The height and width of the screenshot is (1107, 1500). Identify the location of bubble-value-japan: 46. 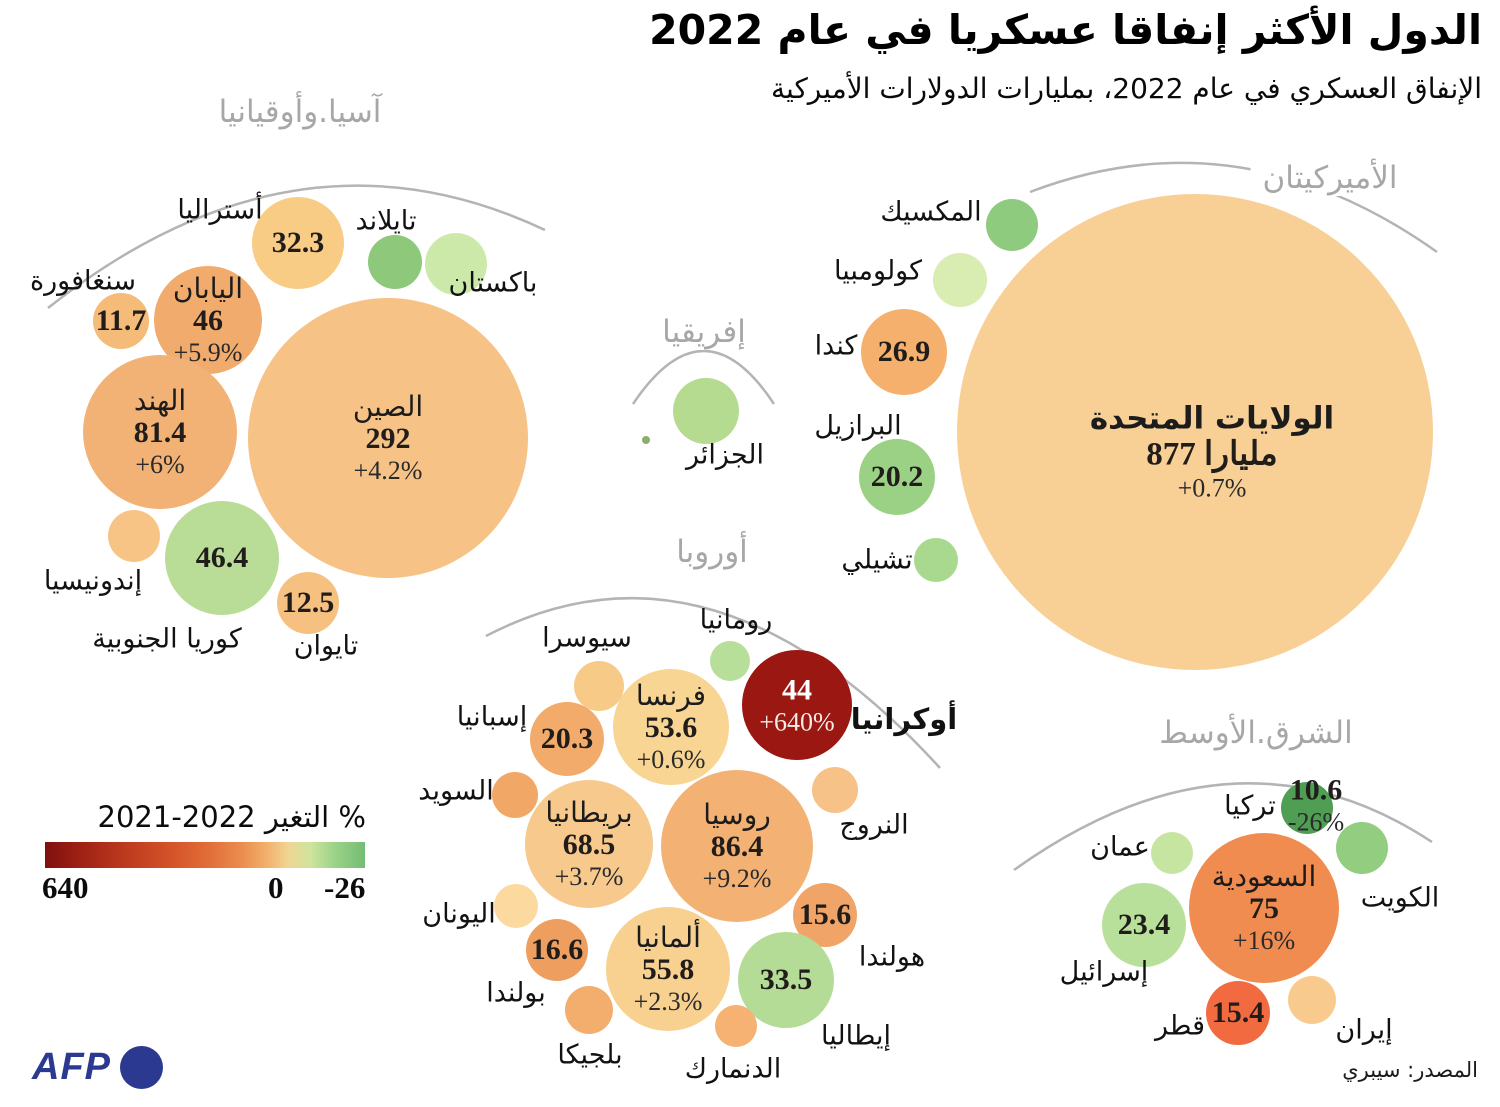
(208, 321).